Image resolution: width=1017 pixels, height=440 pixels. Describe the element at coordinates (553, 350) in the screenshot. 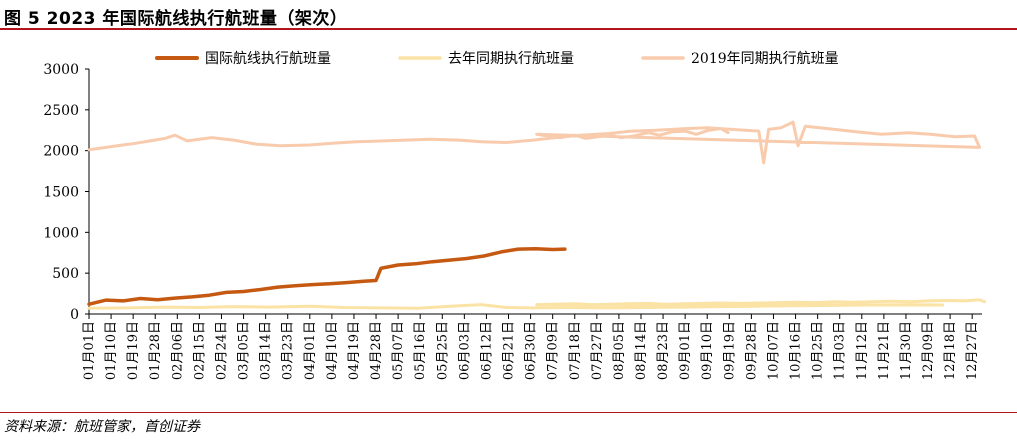

I see `x-tick-label: 07月09日` at that location.